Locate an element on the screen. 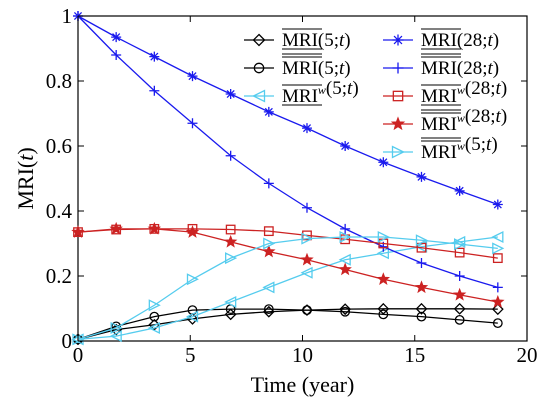 The height and width of the screenshot is (416, 550). legend-entry: MRI(5;t) is located at coordinates (297, 39).